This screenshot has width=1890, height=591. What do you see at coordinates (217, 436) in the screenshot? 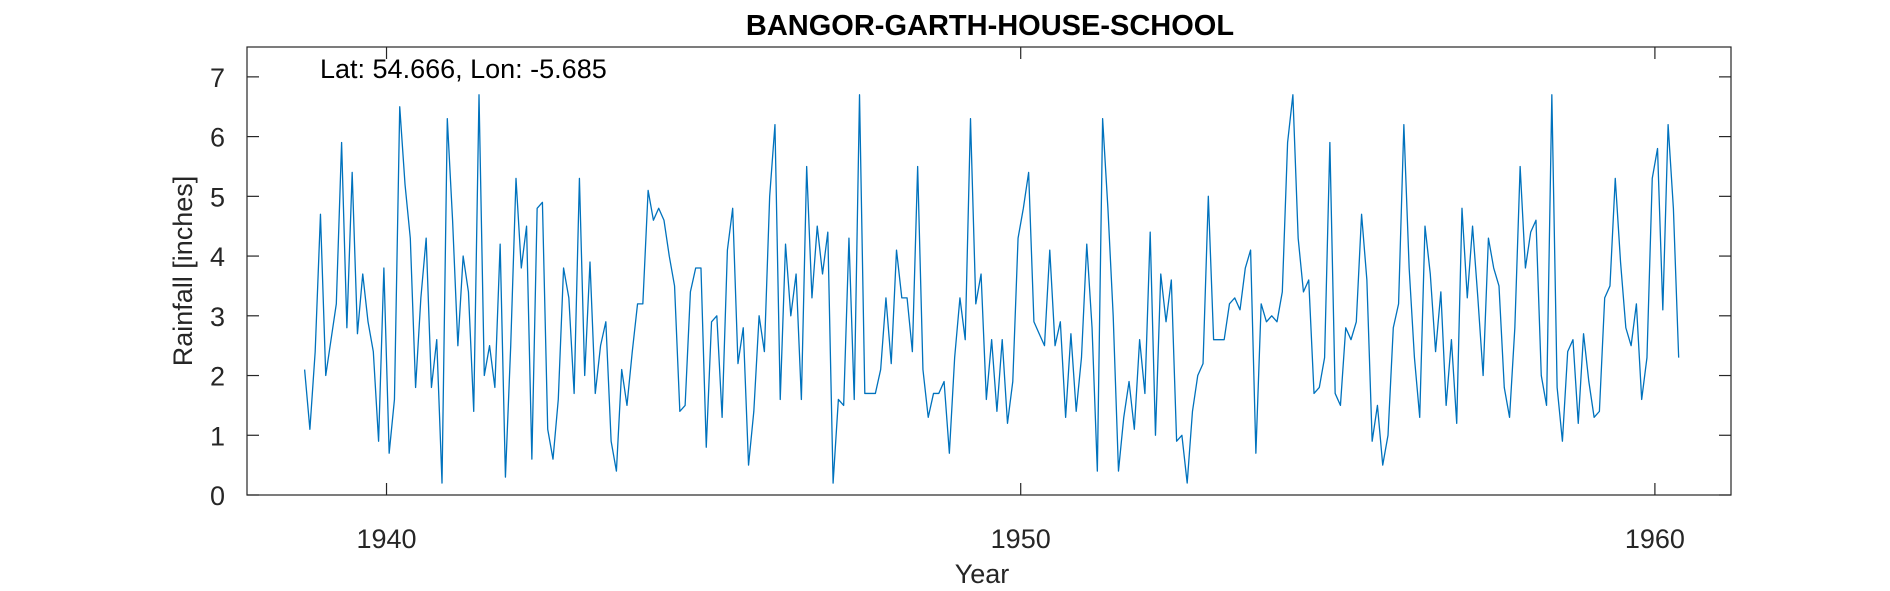
I see `y-tick-label: 1` at bounding box center [217, 436].